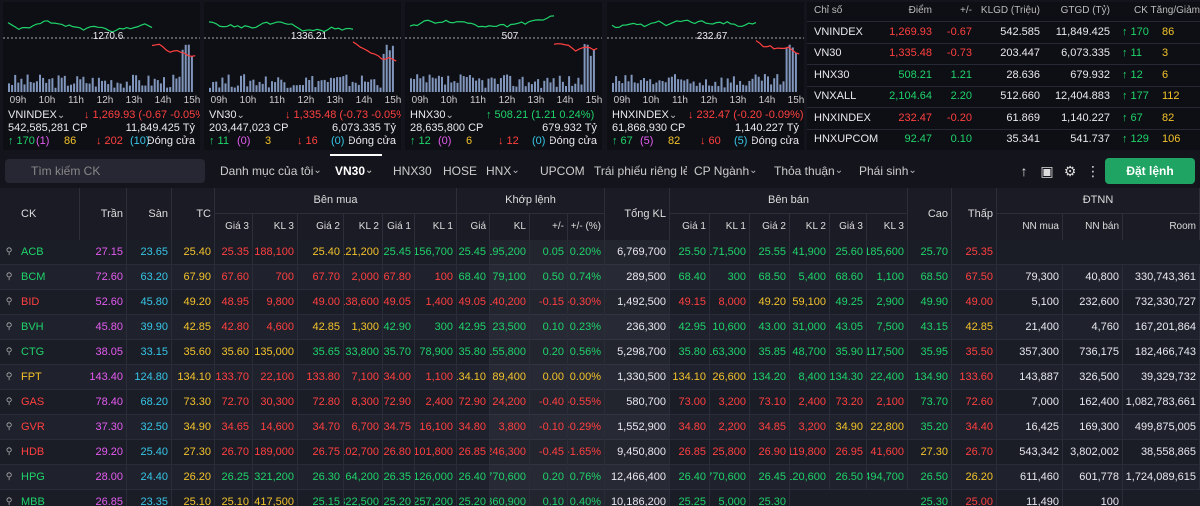 The height and width of the screenshot is (506, 1200). What do you see at coordinates (930, 352) in the screenshot?
I see `cell: 35.95` at bounding box center [930, 352].